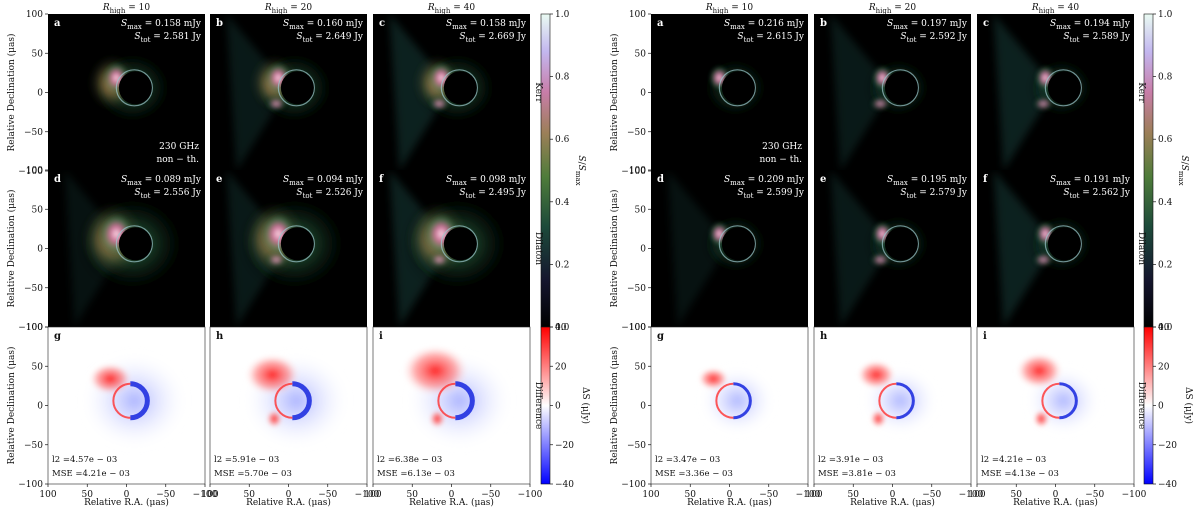  I want to click on mse-label: MSE =4.13e − 03, so click(1020, 474).